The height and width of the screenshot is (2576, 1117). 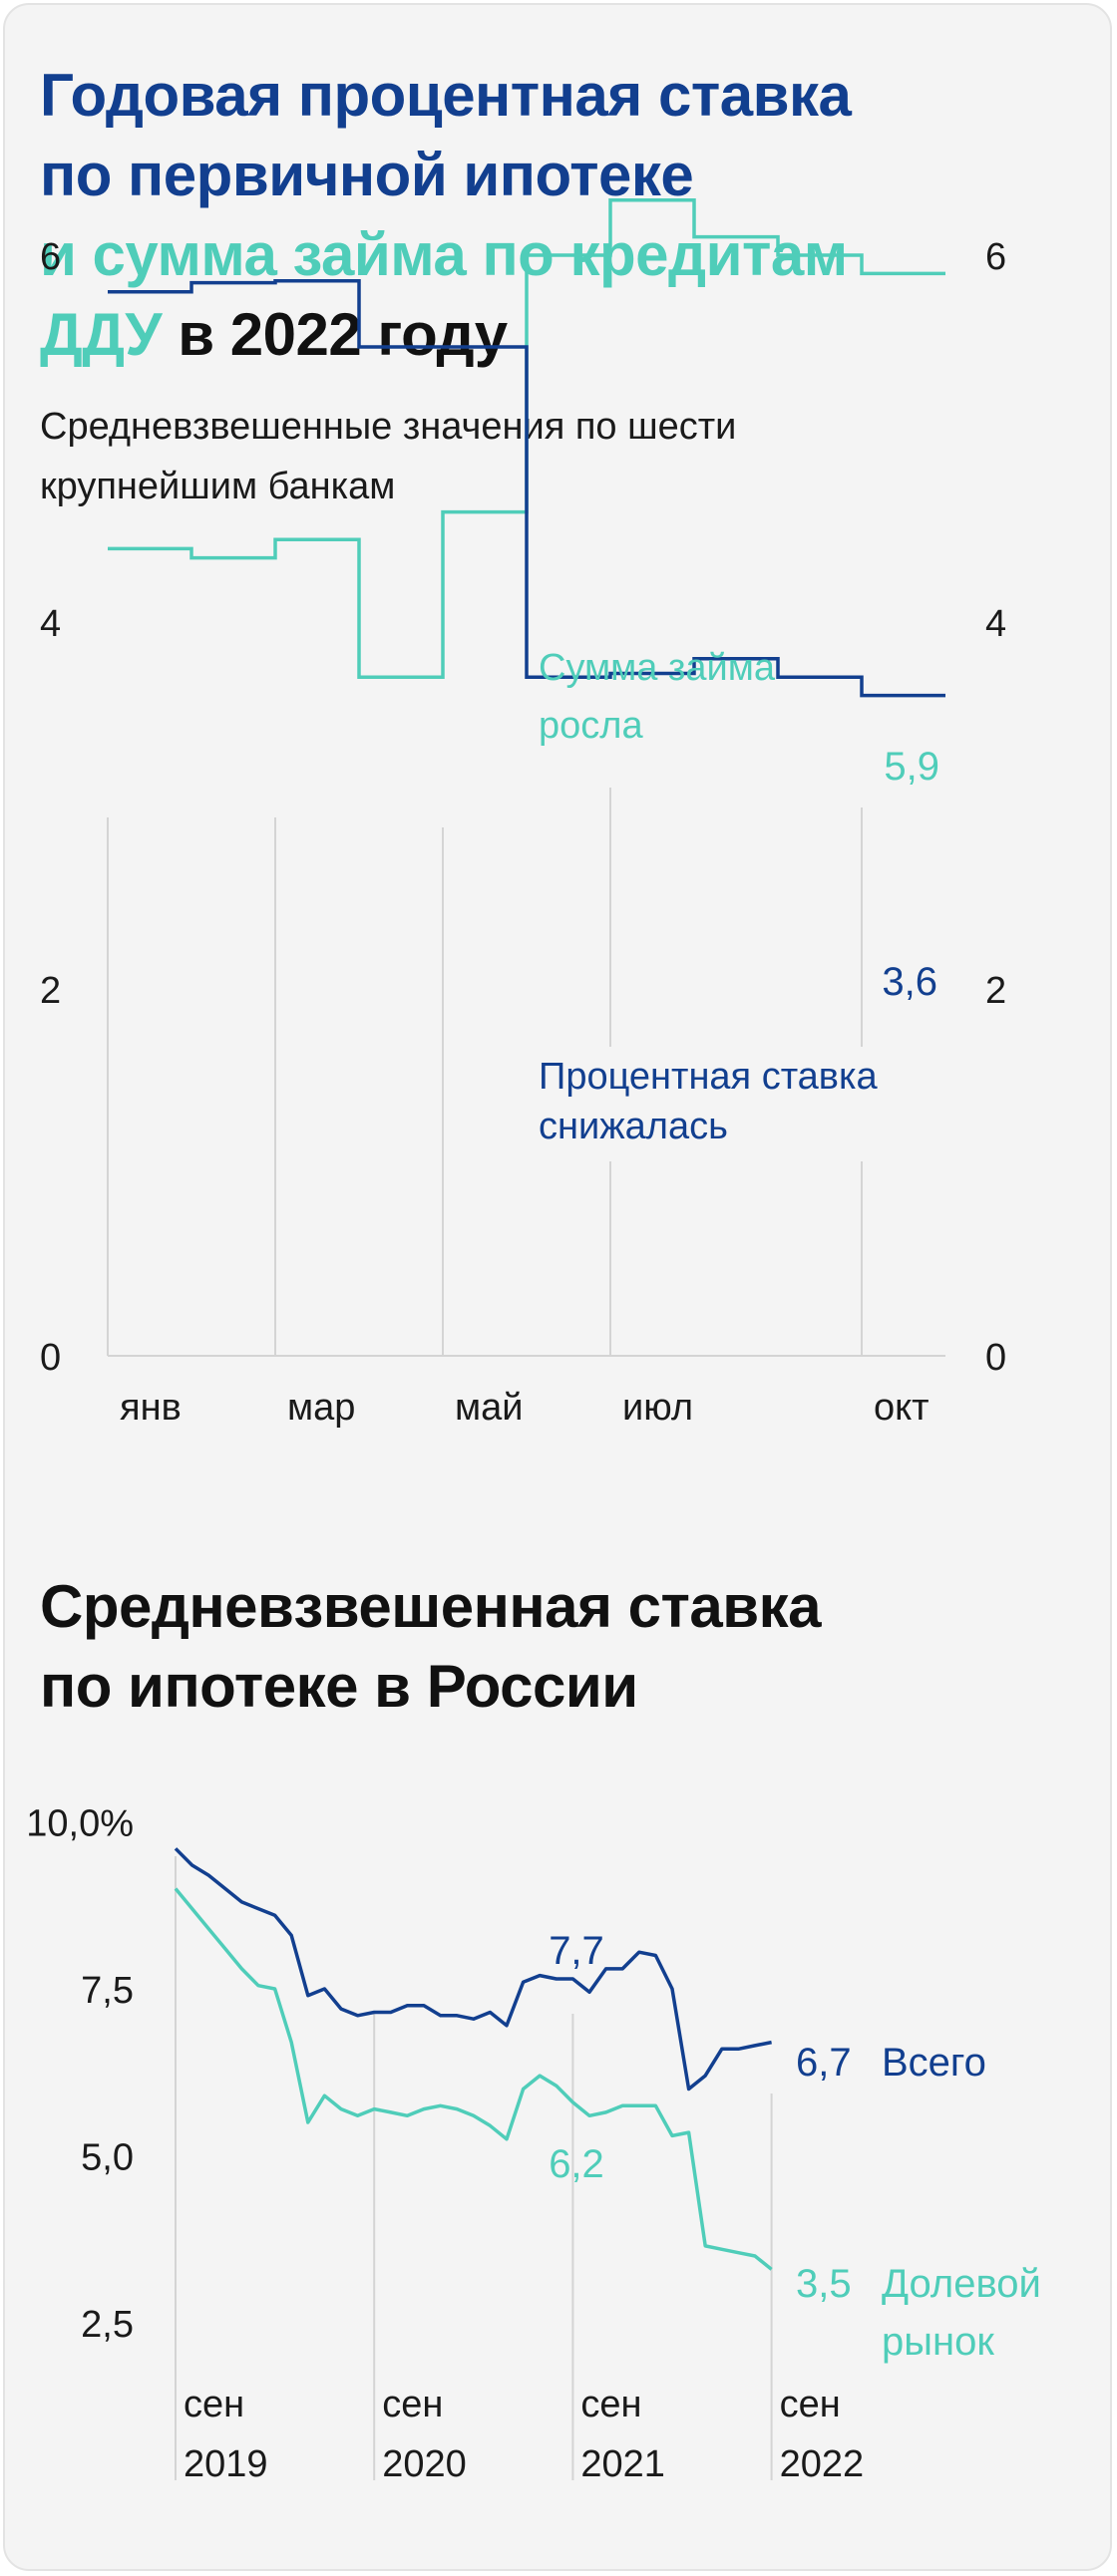 I want to click on total-rate-series-line, so click(x=473, y=1969).